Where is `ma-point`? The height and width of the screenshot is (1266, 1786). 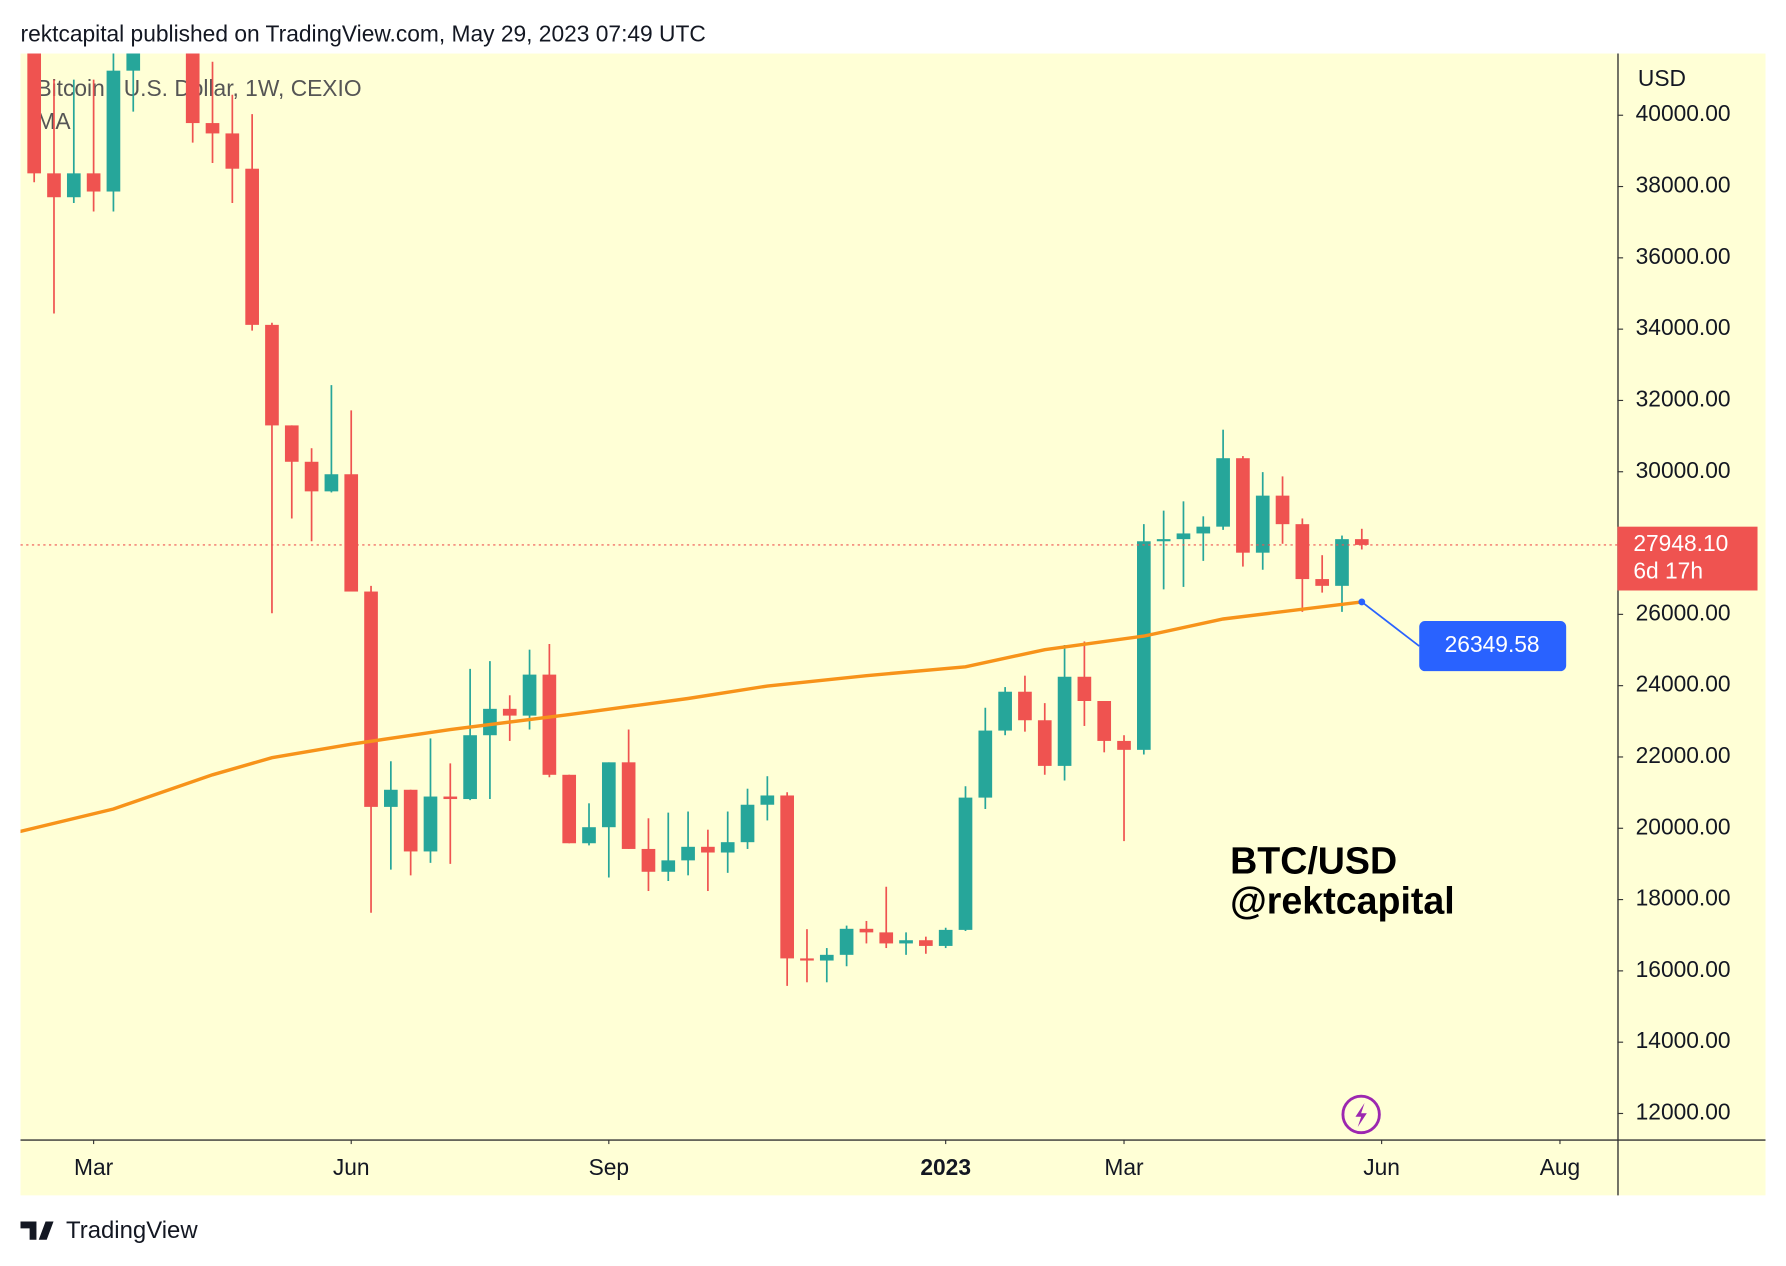 ma-point is located at coordinates (1362, 602).